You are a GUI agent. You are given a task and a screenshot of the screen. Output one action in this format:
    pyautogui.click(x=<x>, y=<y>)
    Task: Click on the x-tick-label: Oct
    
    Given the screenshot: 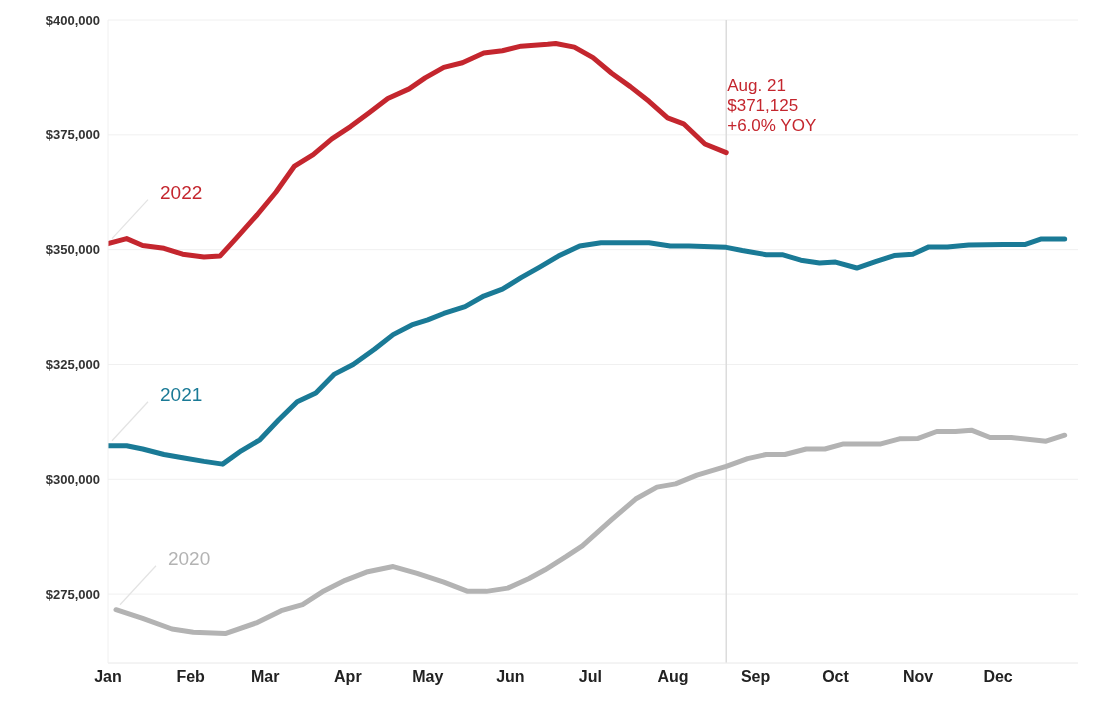 What is the action you would take?
    pyautogui.click(x=836, y=677)
    